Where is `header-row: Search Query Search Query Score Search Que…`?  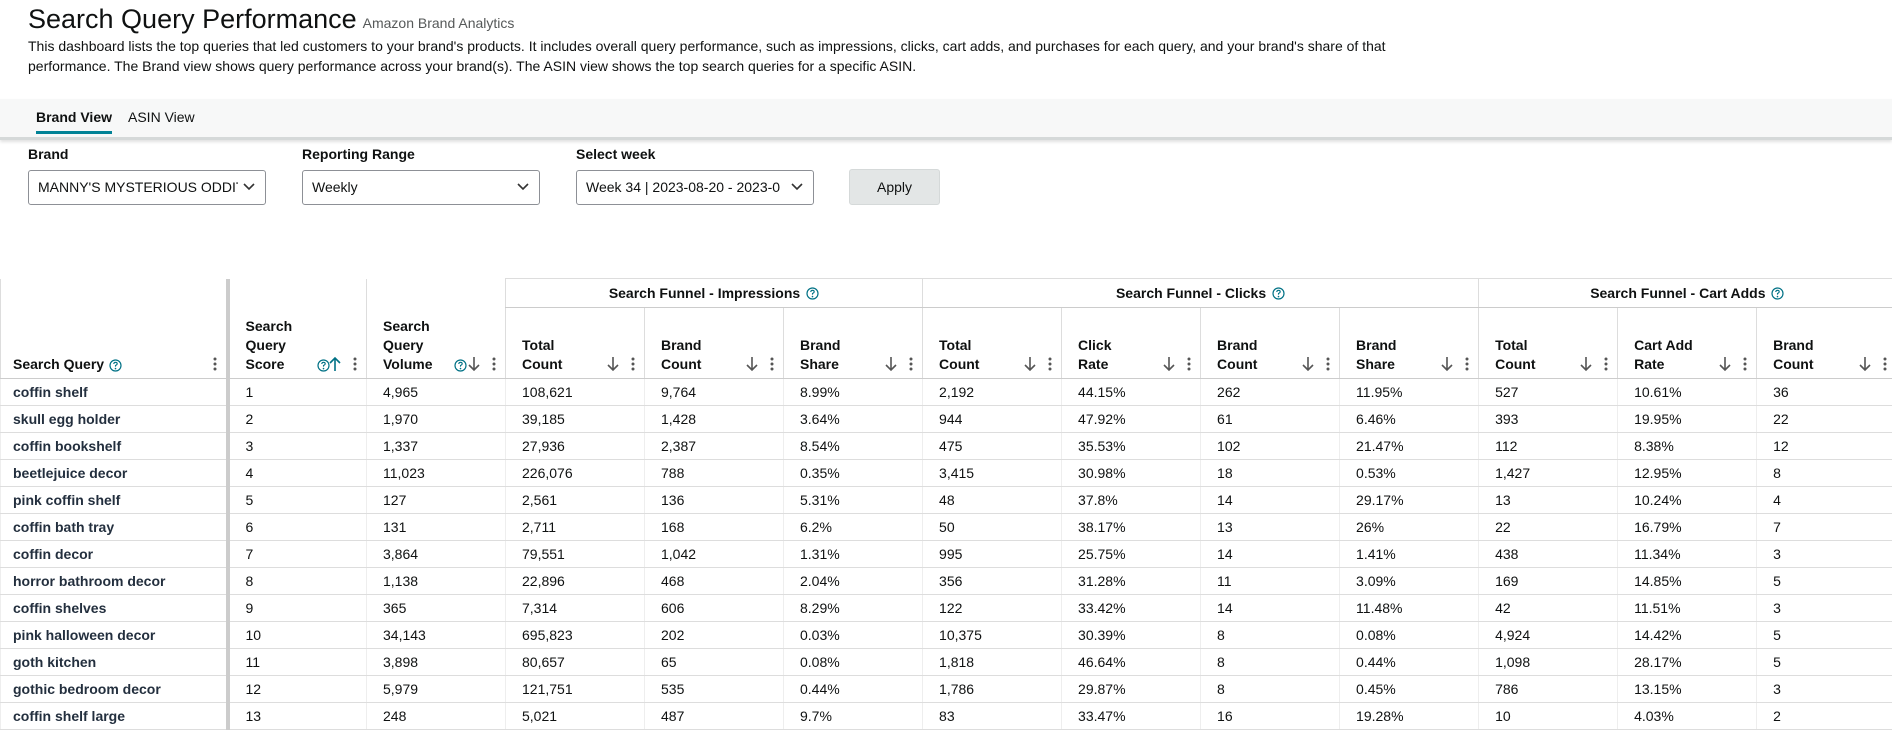
header-row: Search Query Search Query Score Search Que… is located at coordinates (946, 328).